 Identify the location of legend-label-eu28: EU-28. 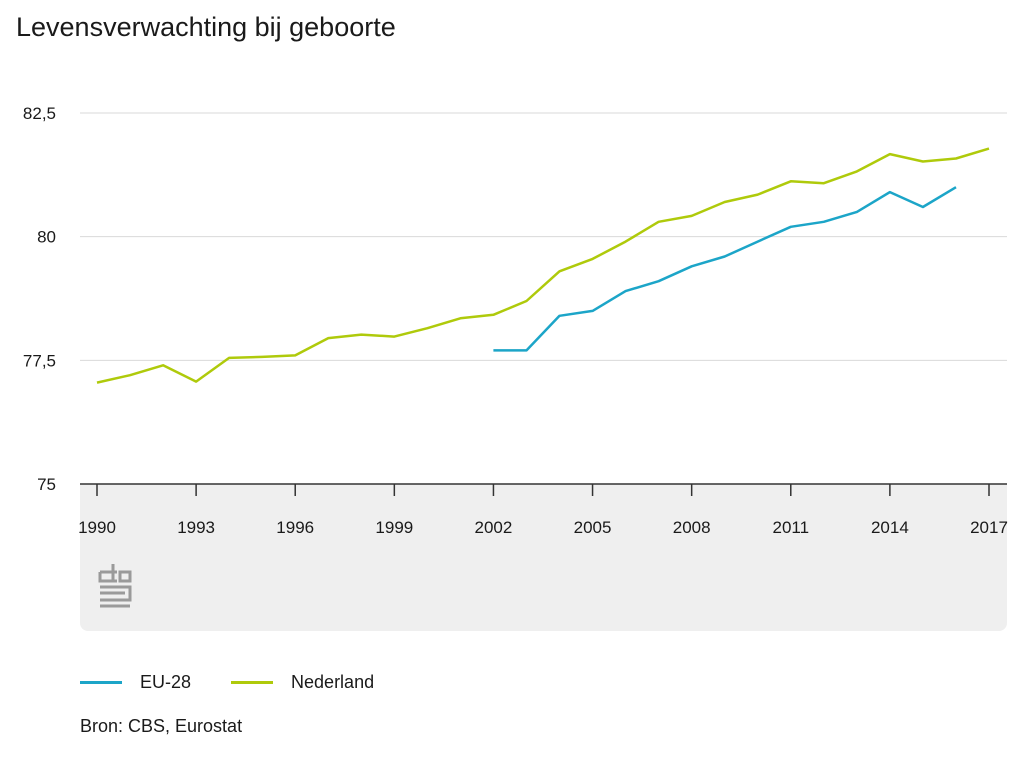
(166, 682).